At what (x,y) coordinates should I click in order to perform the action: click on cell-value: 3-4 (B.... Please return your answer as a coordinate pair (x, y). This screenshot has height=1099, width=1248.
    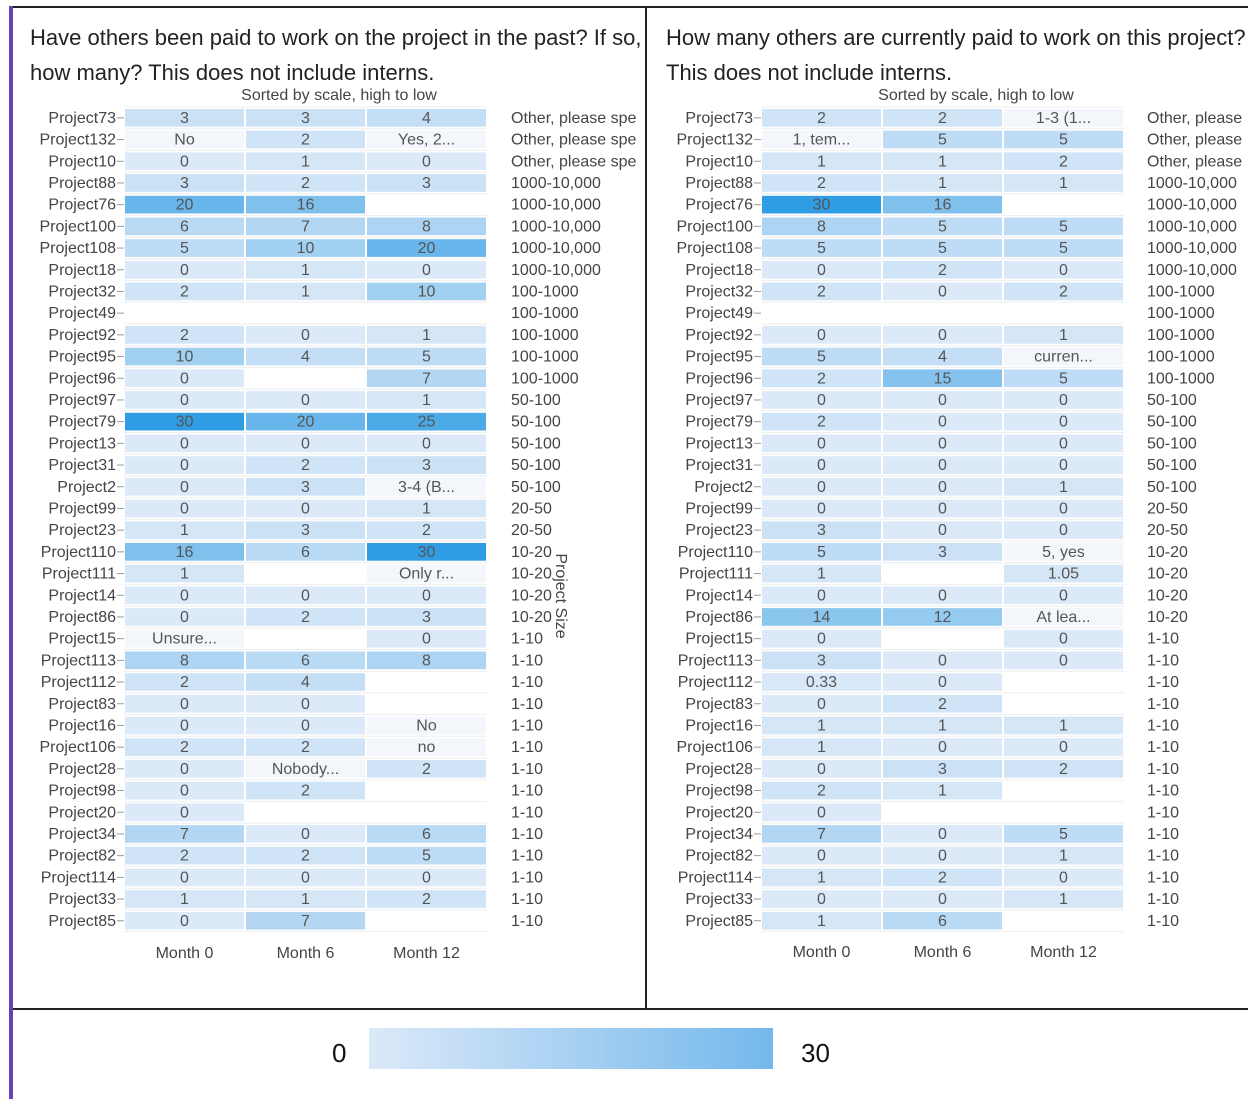
    Looking at the image, I should click on (426, 487).